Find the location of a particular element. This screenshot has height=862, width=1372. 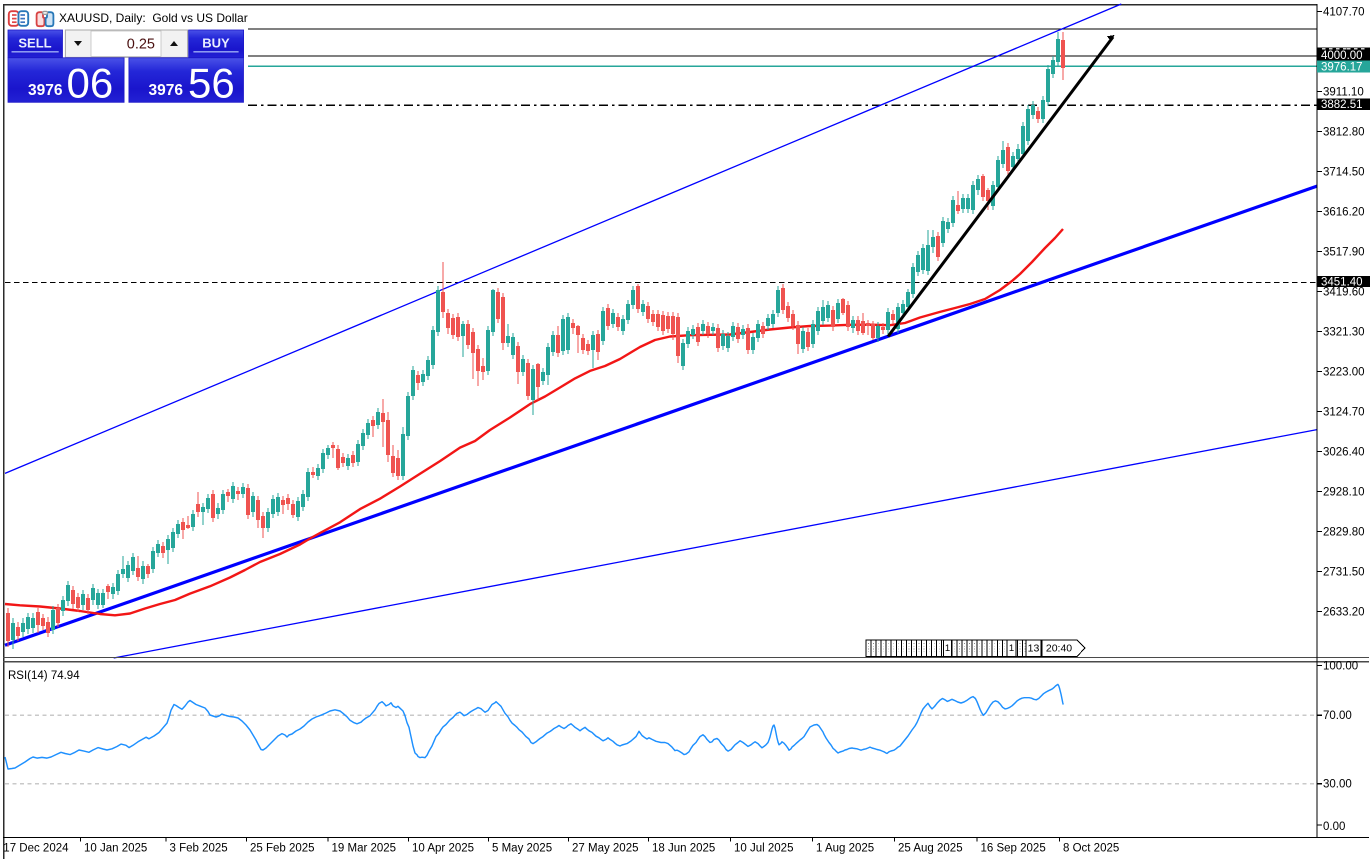

svg-text: 3223.00 is located at coordinates (1344, 373).